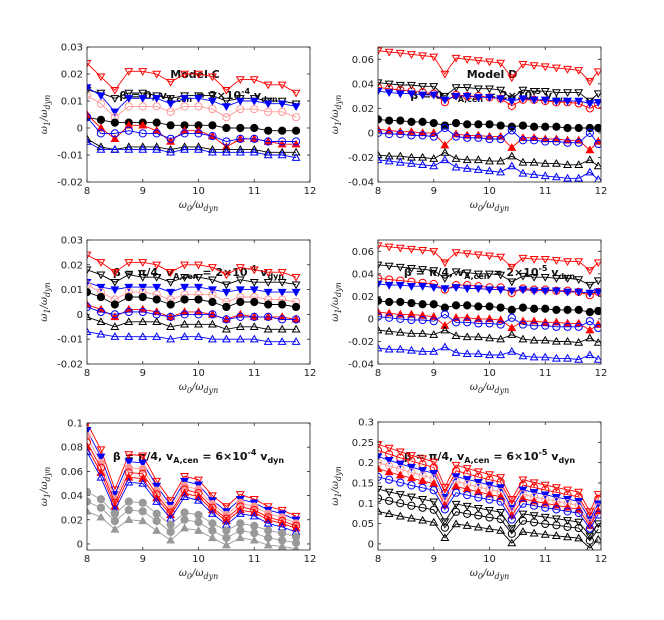 This screenshot has width=664, height=620. What do you see at coordinates (192, 100) in the screenshot?
I see `series-line-s3` at bounding box center [192, 100].